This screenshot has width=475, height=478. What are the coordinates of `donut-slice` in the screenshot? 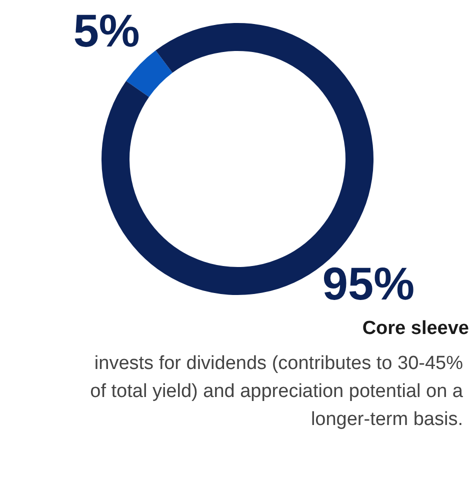 It's located at (149, 74).